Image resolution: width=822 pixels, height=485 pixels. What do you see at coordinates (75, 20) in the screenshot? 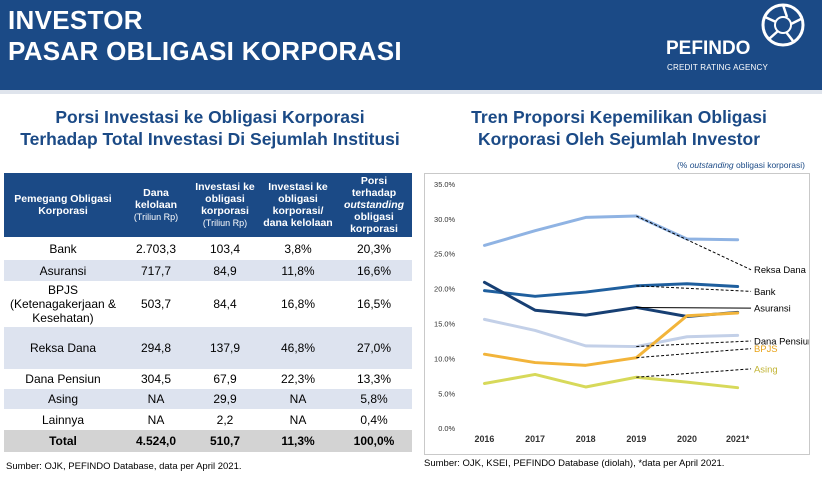
I see `header-title-line1: INVESTOR` at bounding box center [75, 20].